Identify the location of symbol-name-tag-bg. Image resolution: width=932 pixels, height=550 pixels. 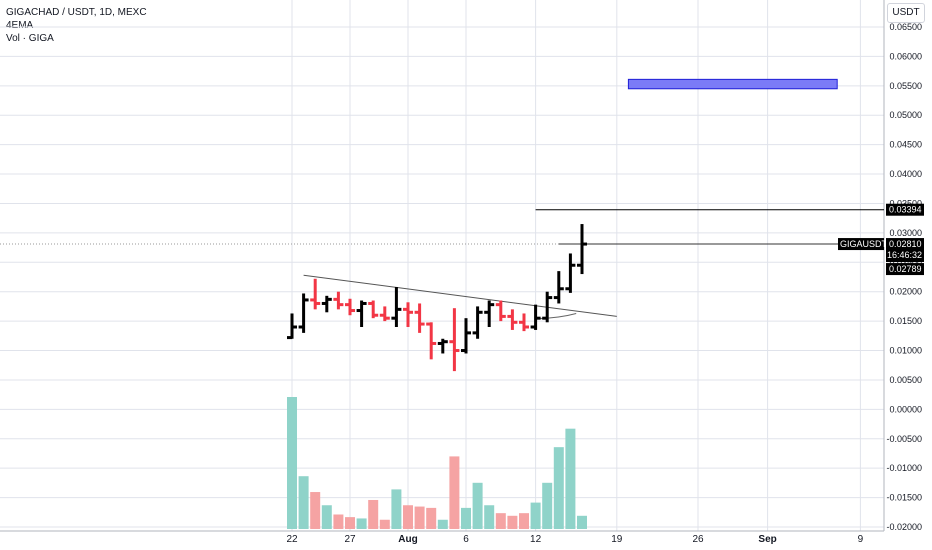
(861, 244).